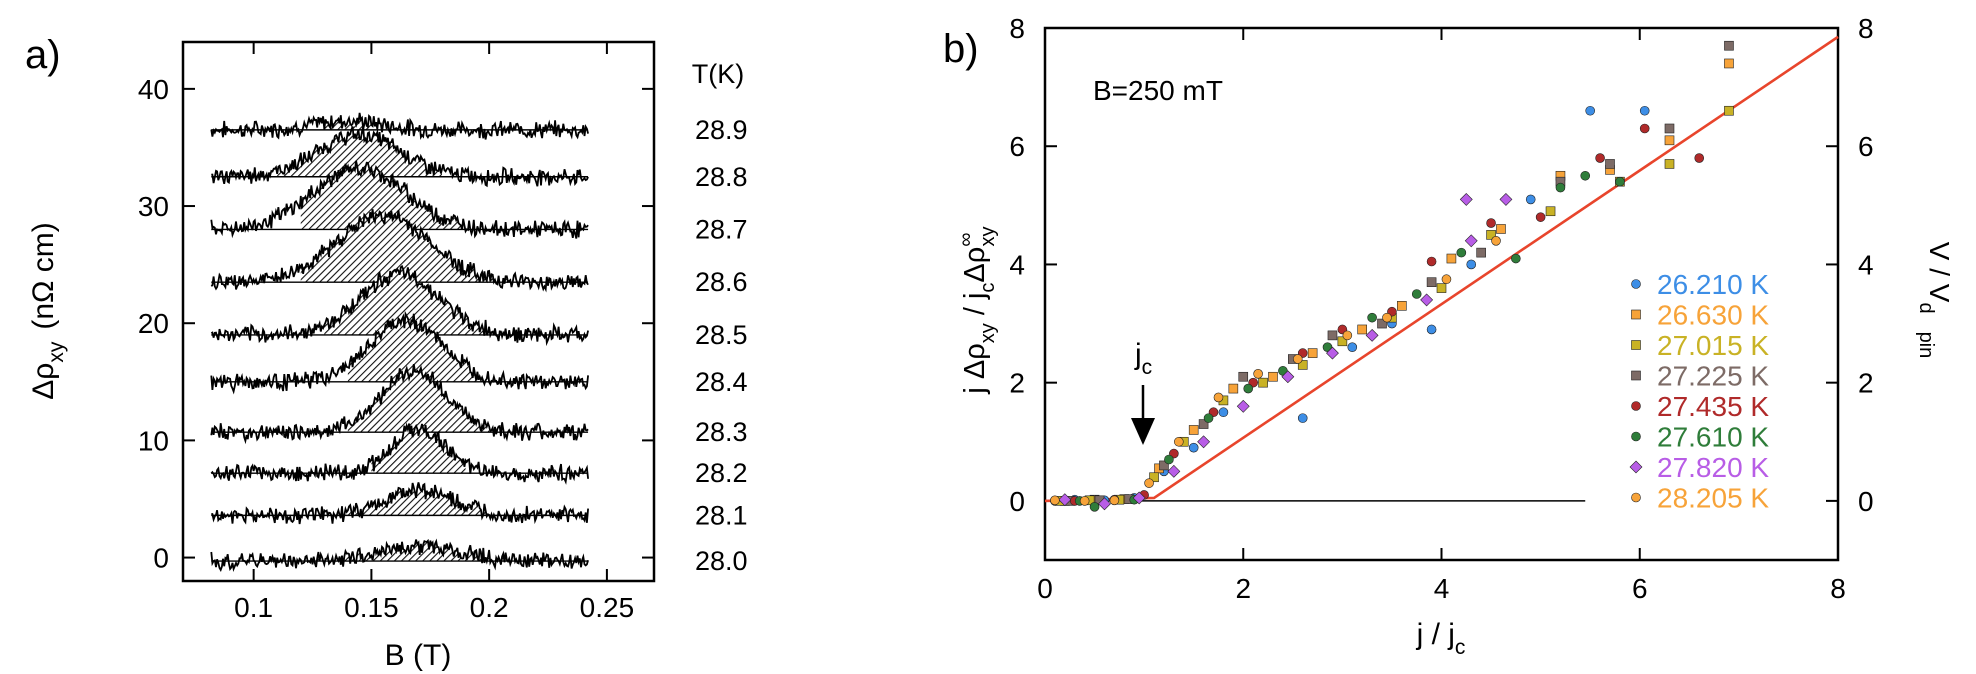 The height and width of the screenshot is (674, 1976). Describe the element at coordinates (1713, 467) in the screenshot. I see `panel-b-legend-label: 27.820 K` at that location.